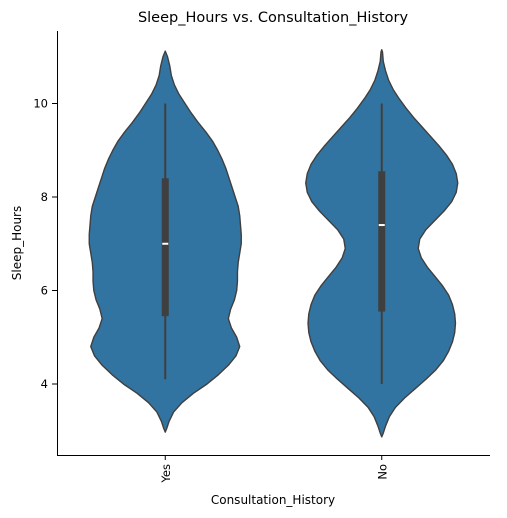 The image size is (507, 518). Describe the element at coordinates (17, 243) in the screenshot. I see `y-axis-label: Sleep_Hours` at that location.